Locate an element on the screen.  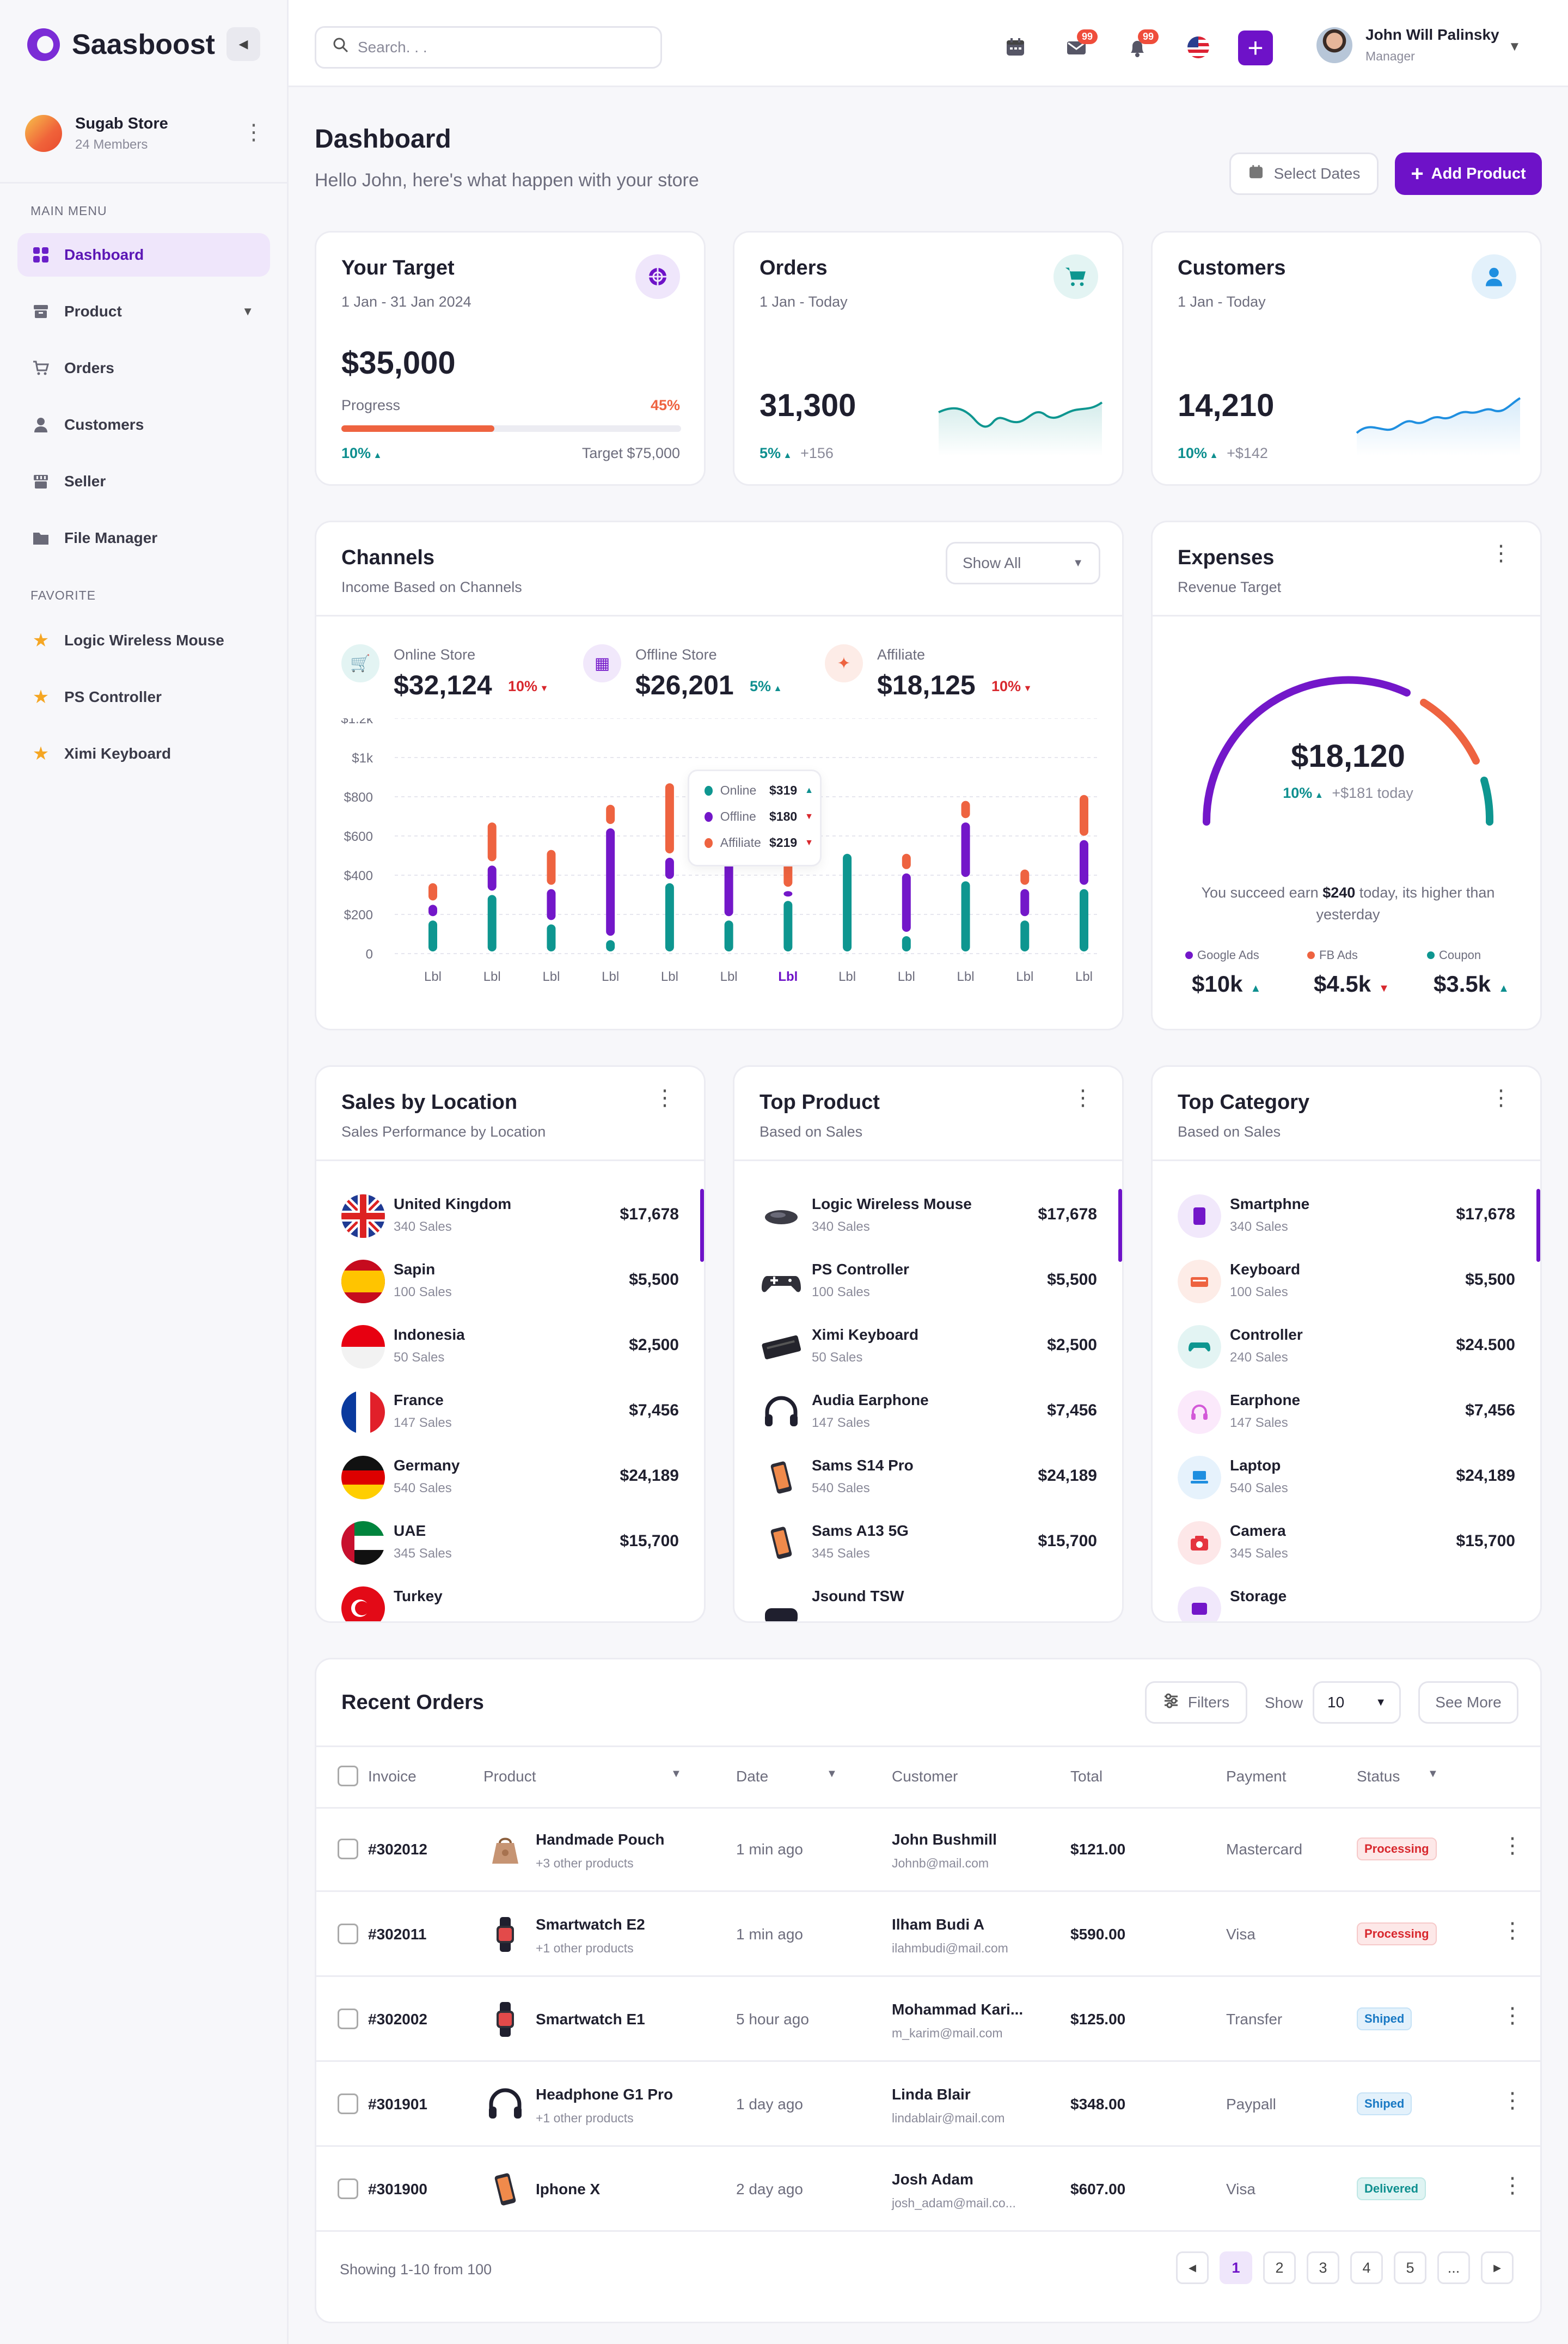
list-item: Storage is located at coordinates (1346, 1601).